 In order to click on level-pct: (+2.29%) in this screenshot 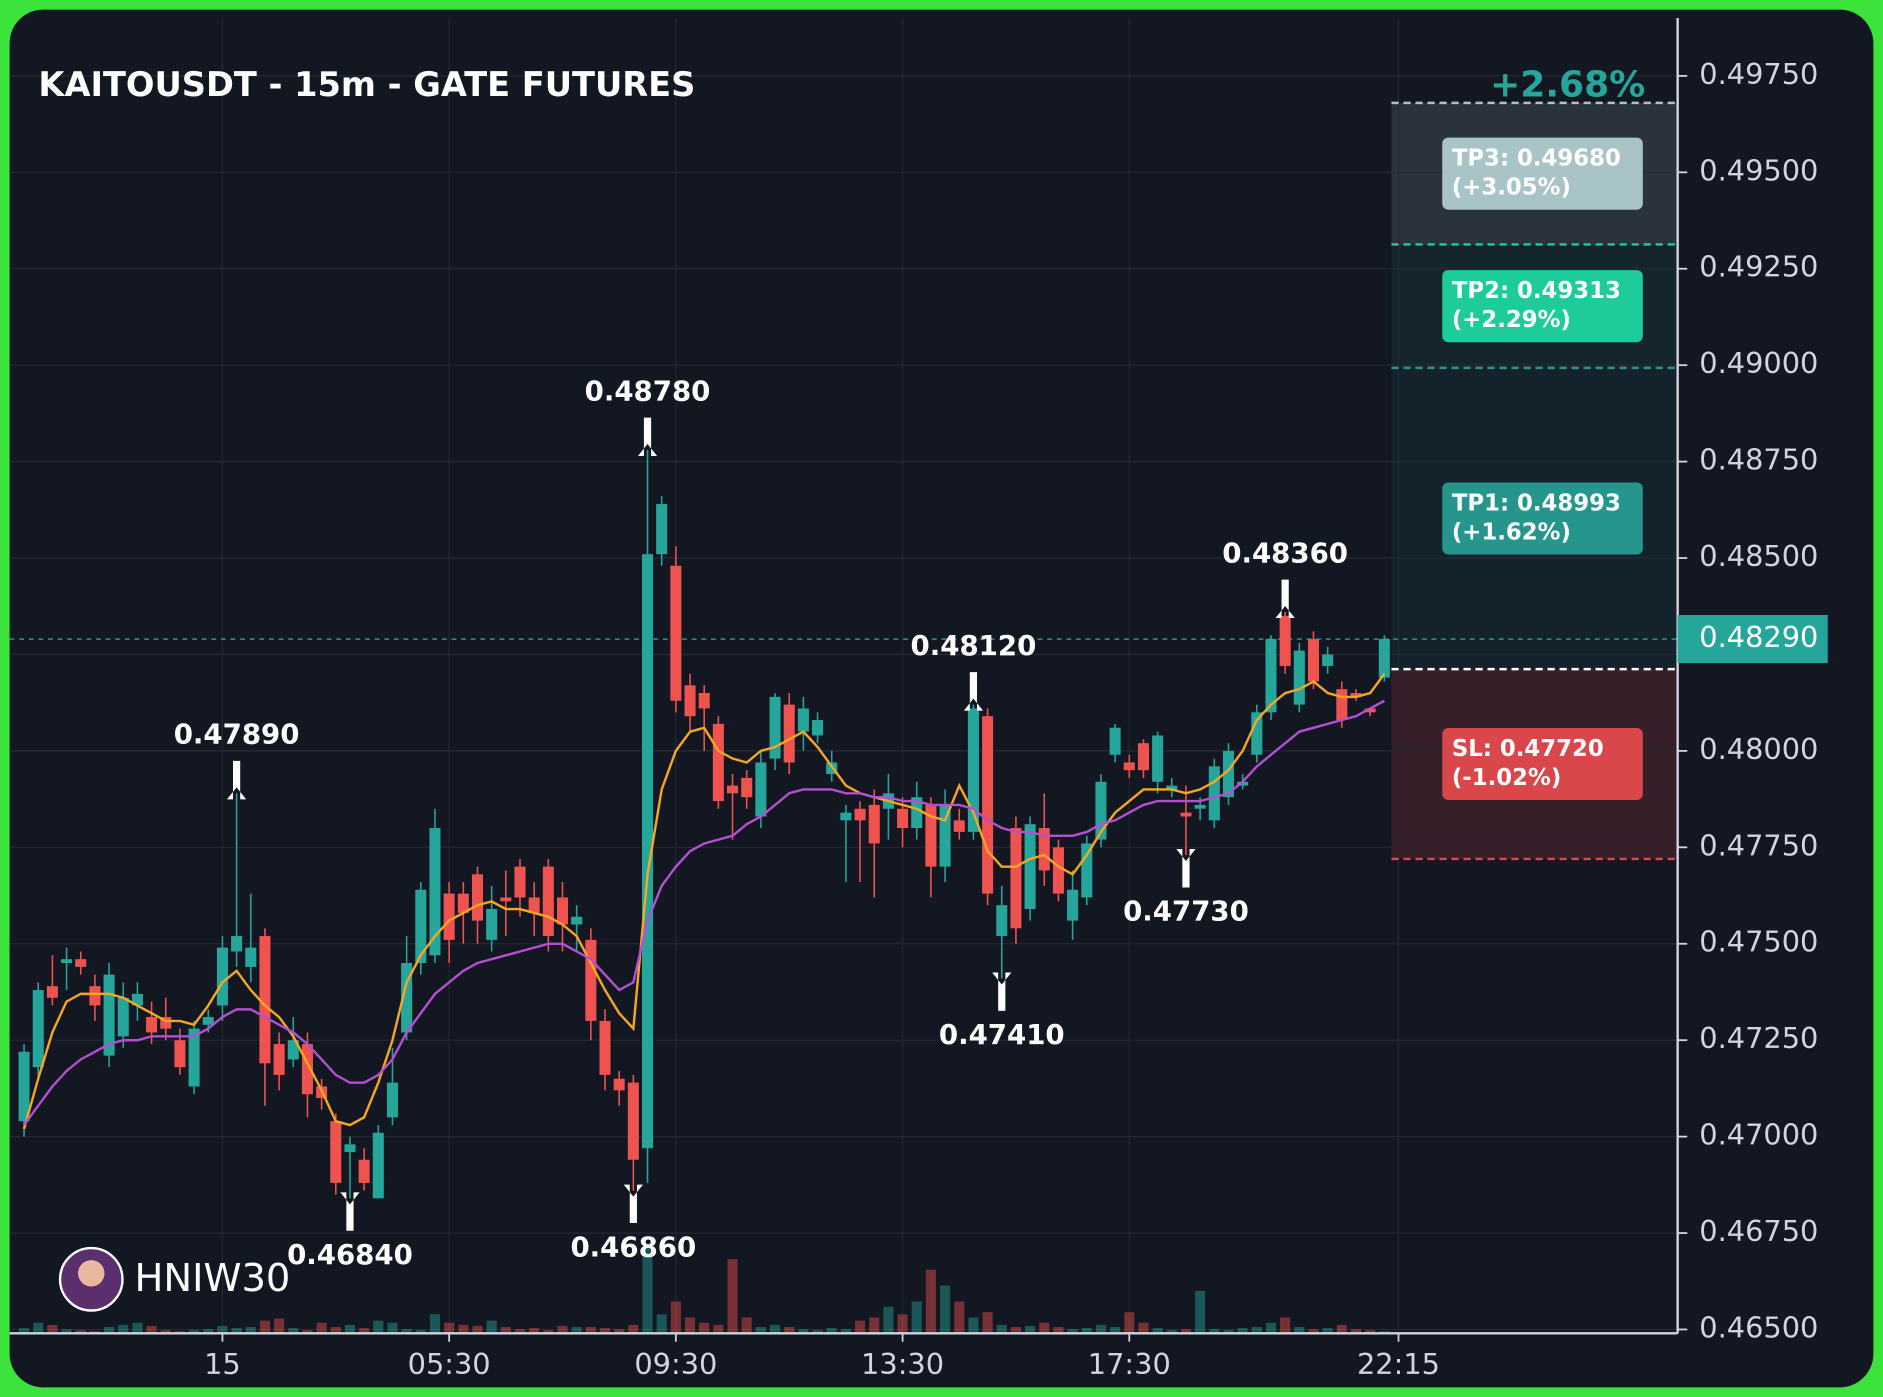, I will do `click(1511, 320)`.